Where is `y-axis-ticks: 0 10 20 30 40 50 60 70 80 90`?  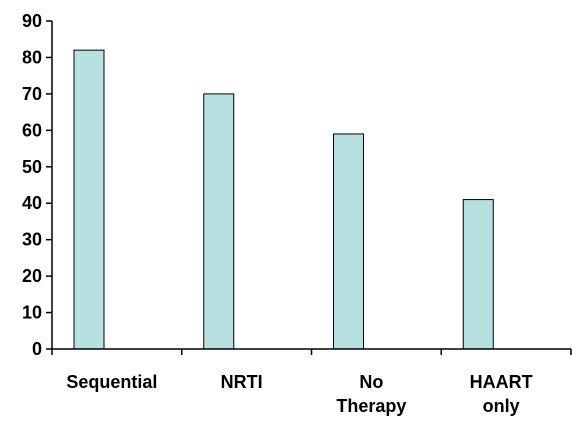
y-axis-ticks: 0 10 20 30 40 50 60 70 80 90 is located at coordinates (37, 185).